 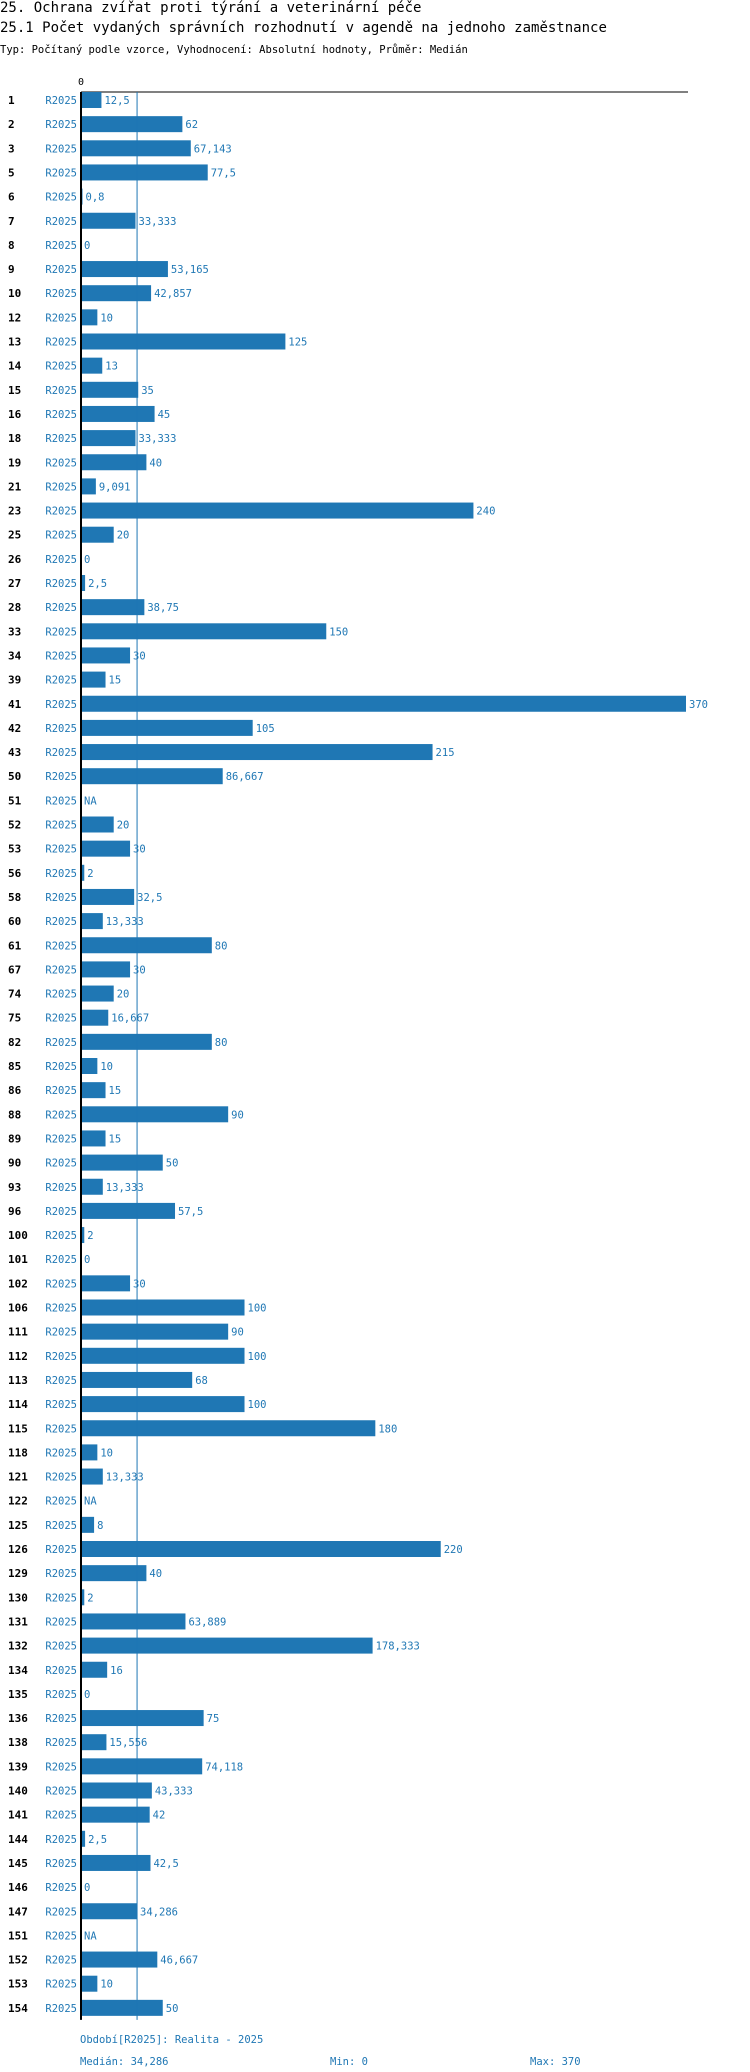 I want to click on bar-value-label: 100, so click(x=257, y=1405).